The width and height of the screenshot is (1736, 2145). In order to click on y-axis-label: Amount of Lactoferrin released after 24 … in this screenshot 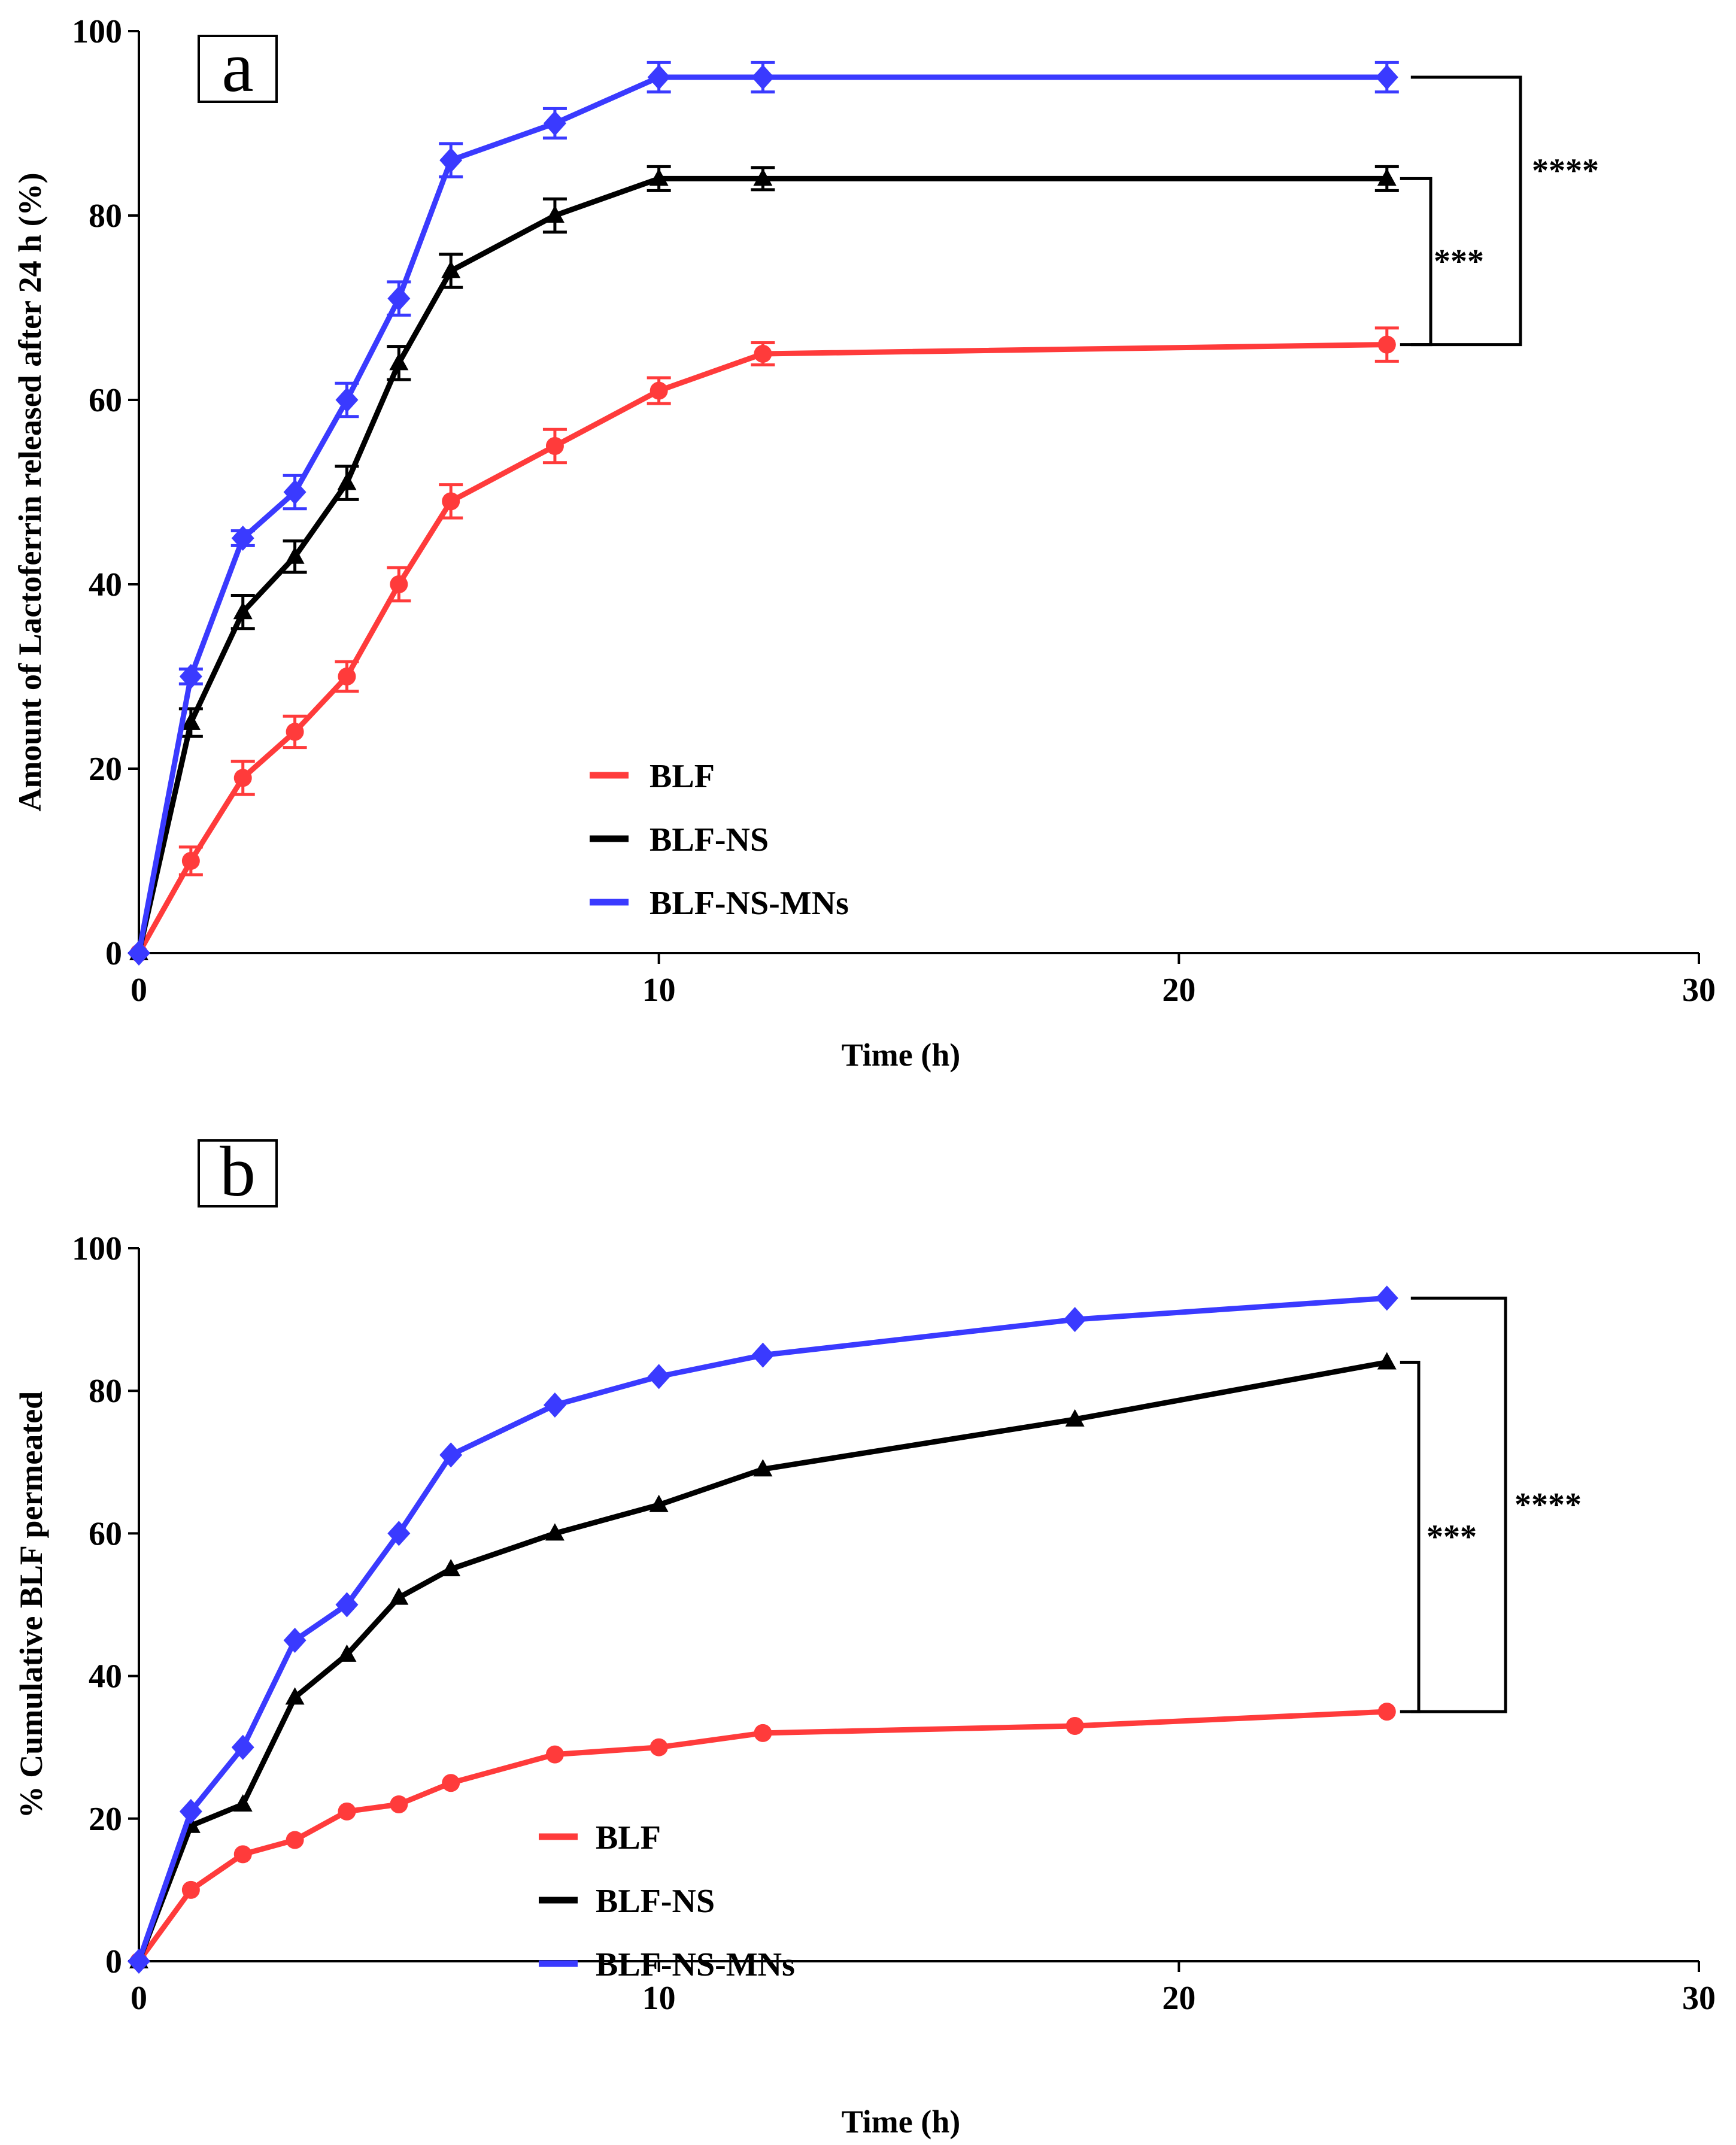, I will do `click(30, 492)`.